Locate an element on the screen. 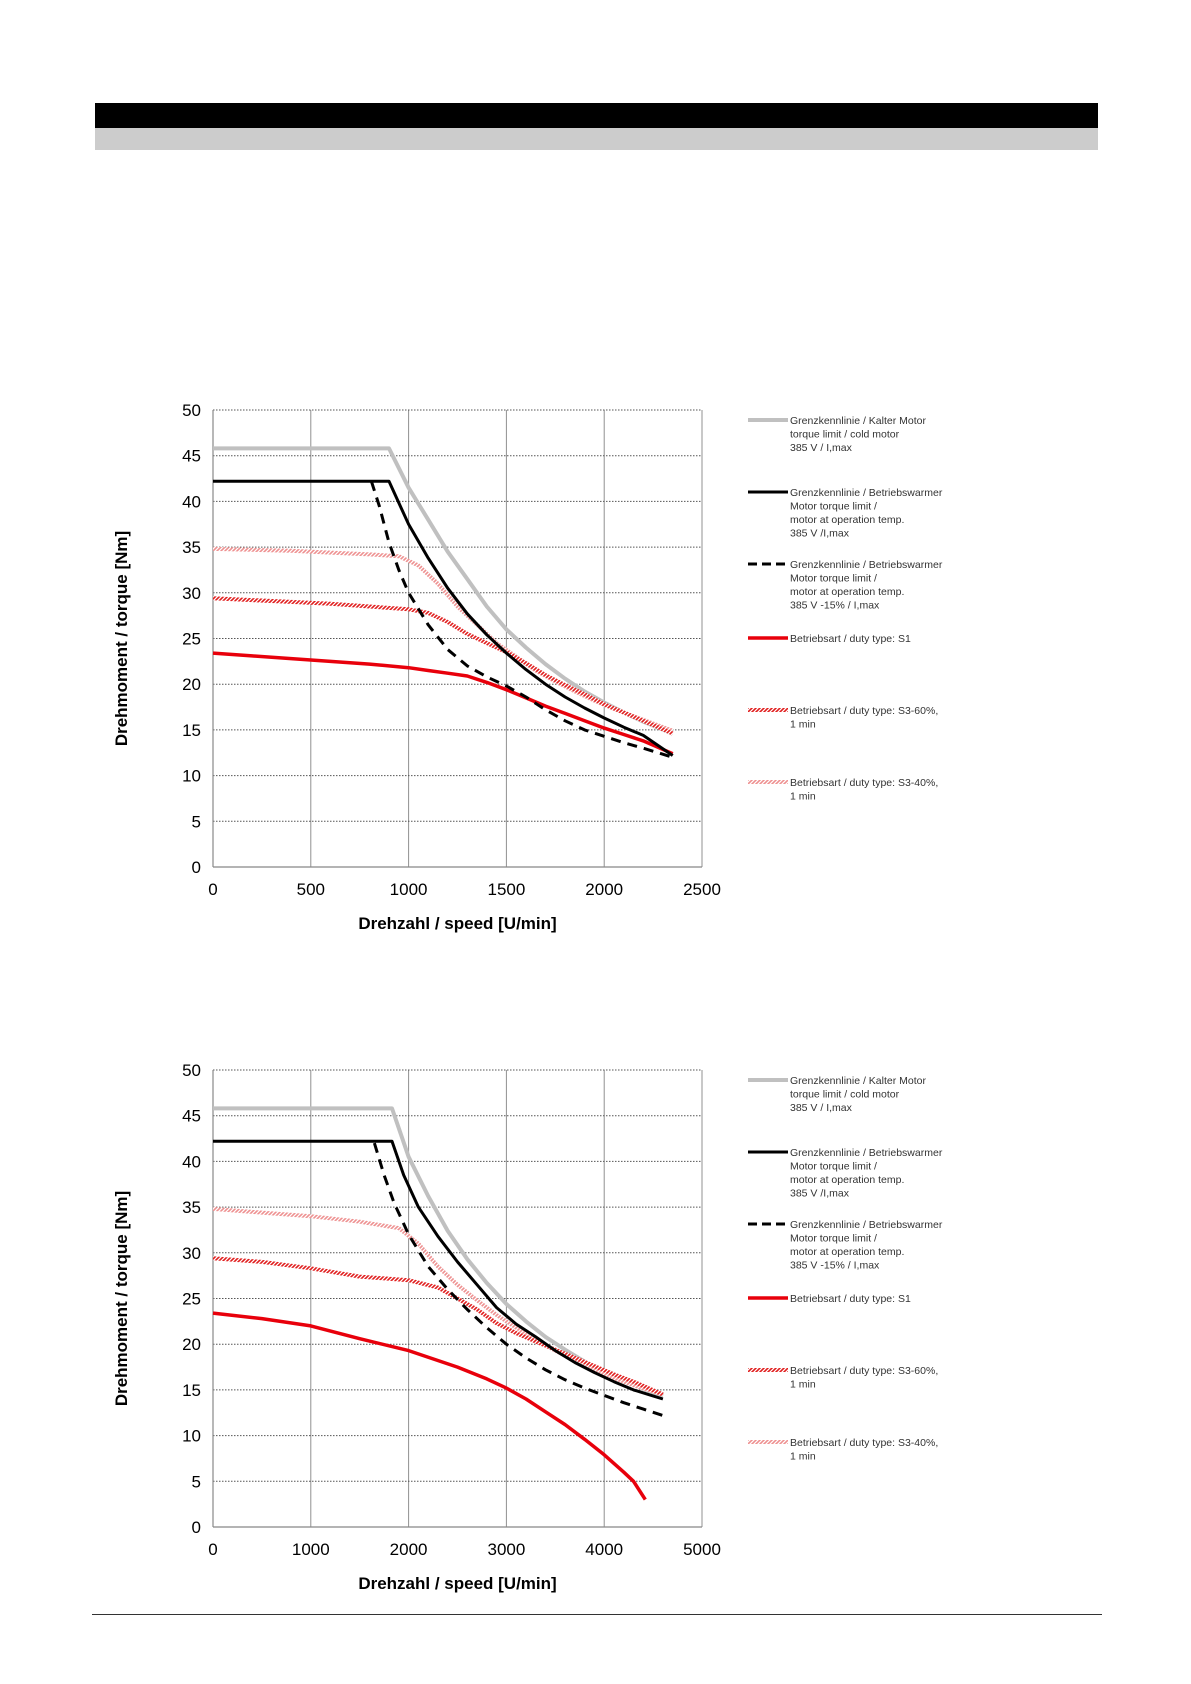  x-tick-label: 3000 is located at coordinates (506, 1549).